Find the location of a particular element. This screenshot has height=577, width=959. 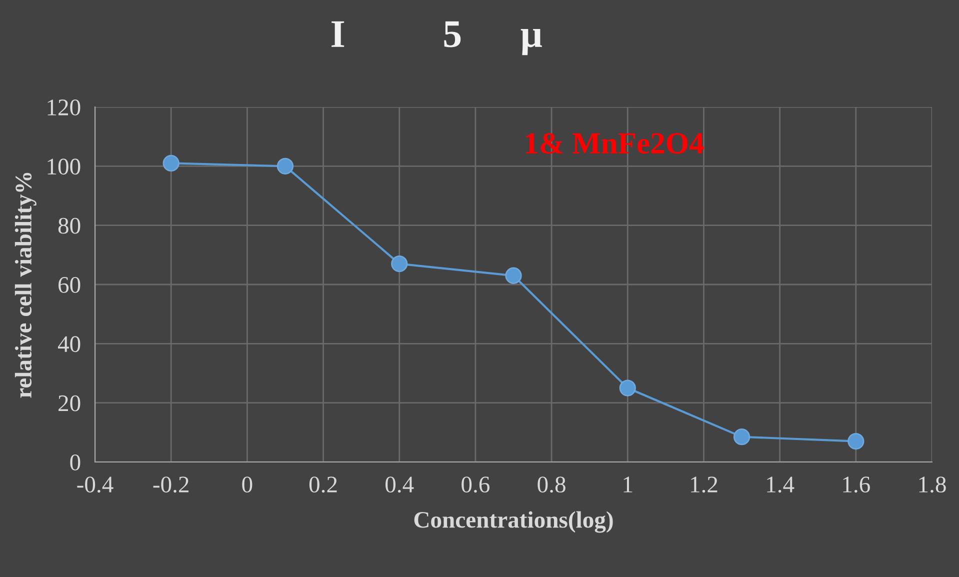

x-tick-label: 1.2 is located at coordinates (704, 484).